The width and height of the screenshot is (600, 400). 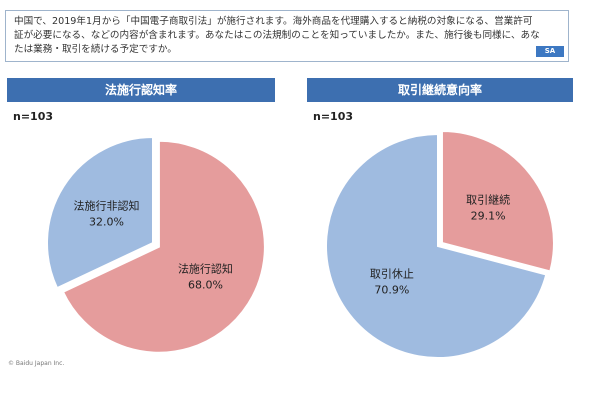 I want to click on sa-badge: SA, so click(x=550, y=51).